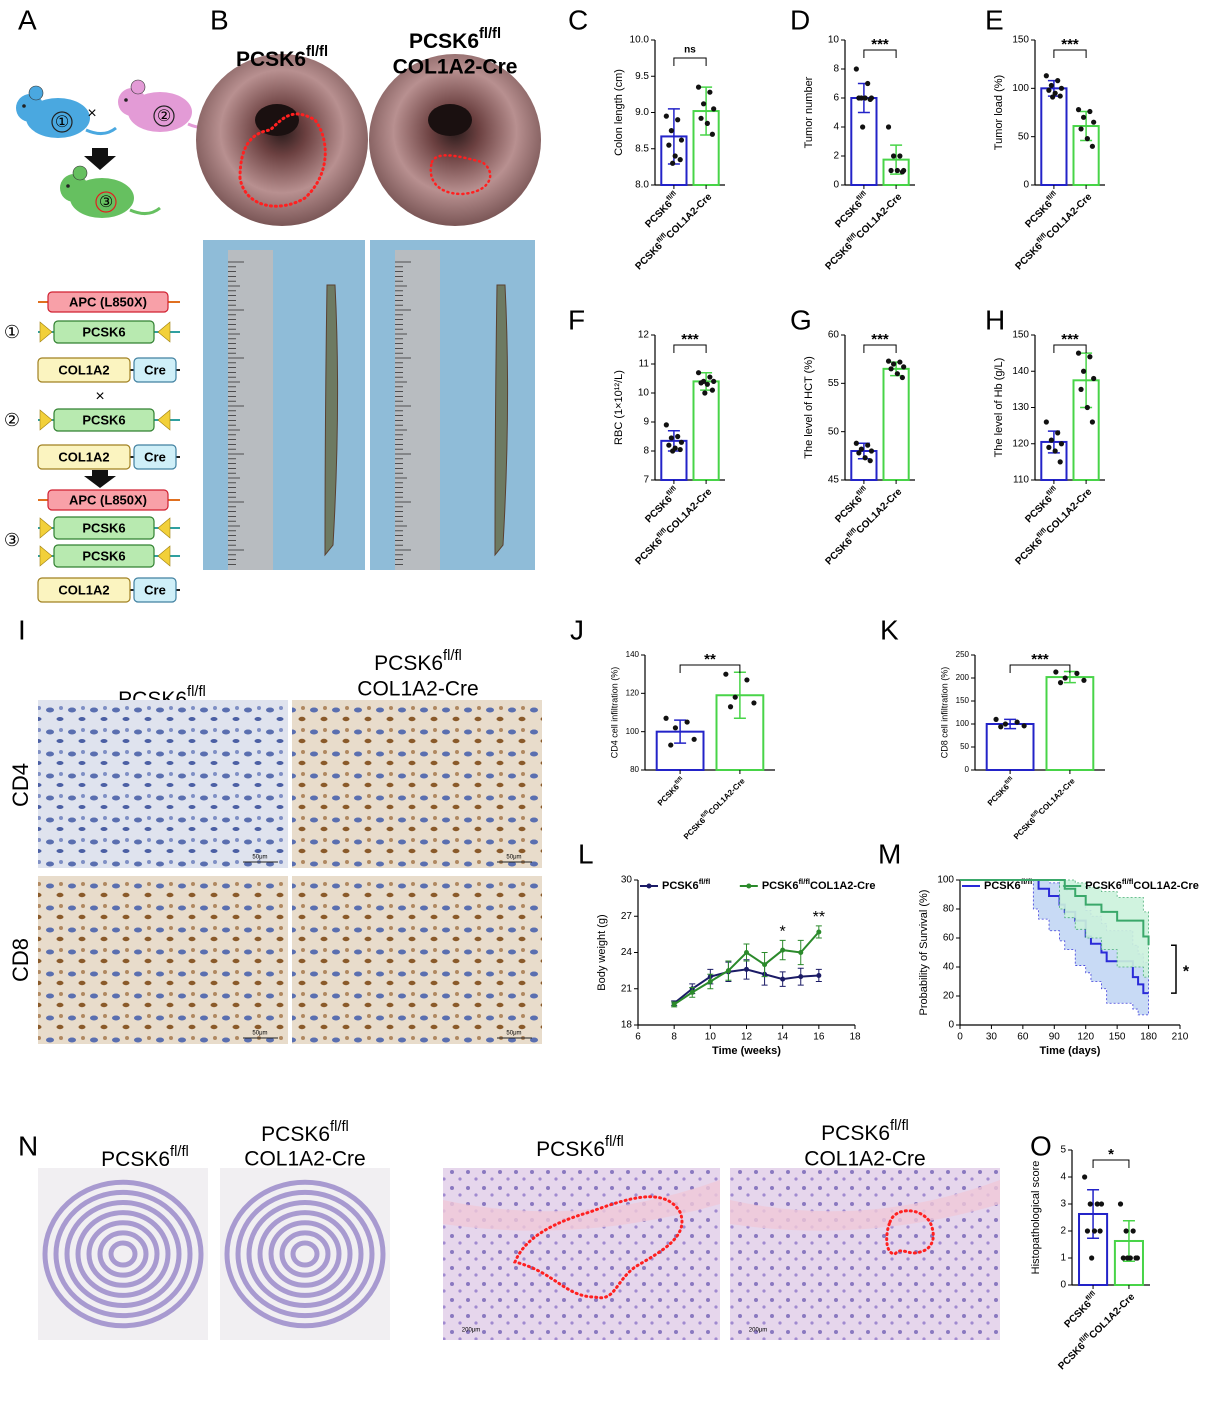 This screenshot has height=1419, width=1212. Describe the element at coordinates (501, 420) in the screenshot. I see `colon-tissue` at that location.